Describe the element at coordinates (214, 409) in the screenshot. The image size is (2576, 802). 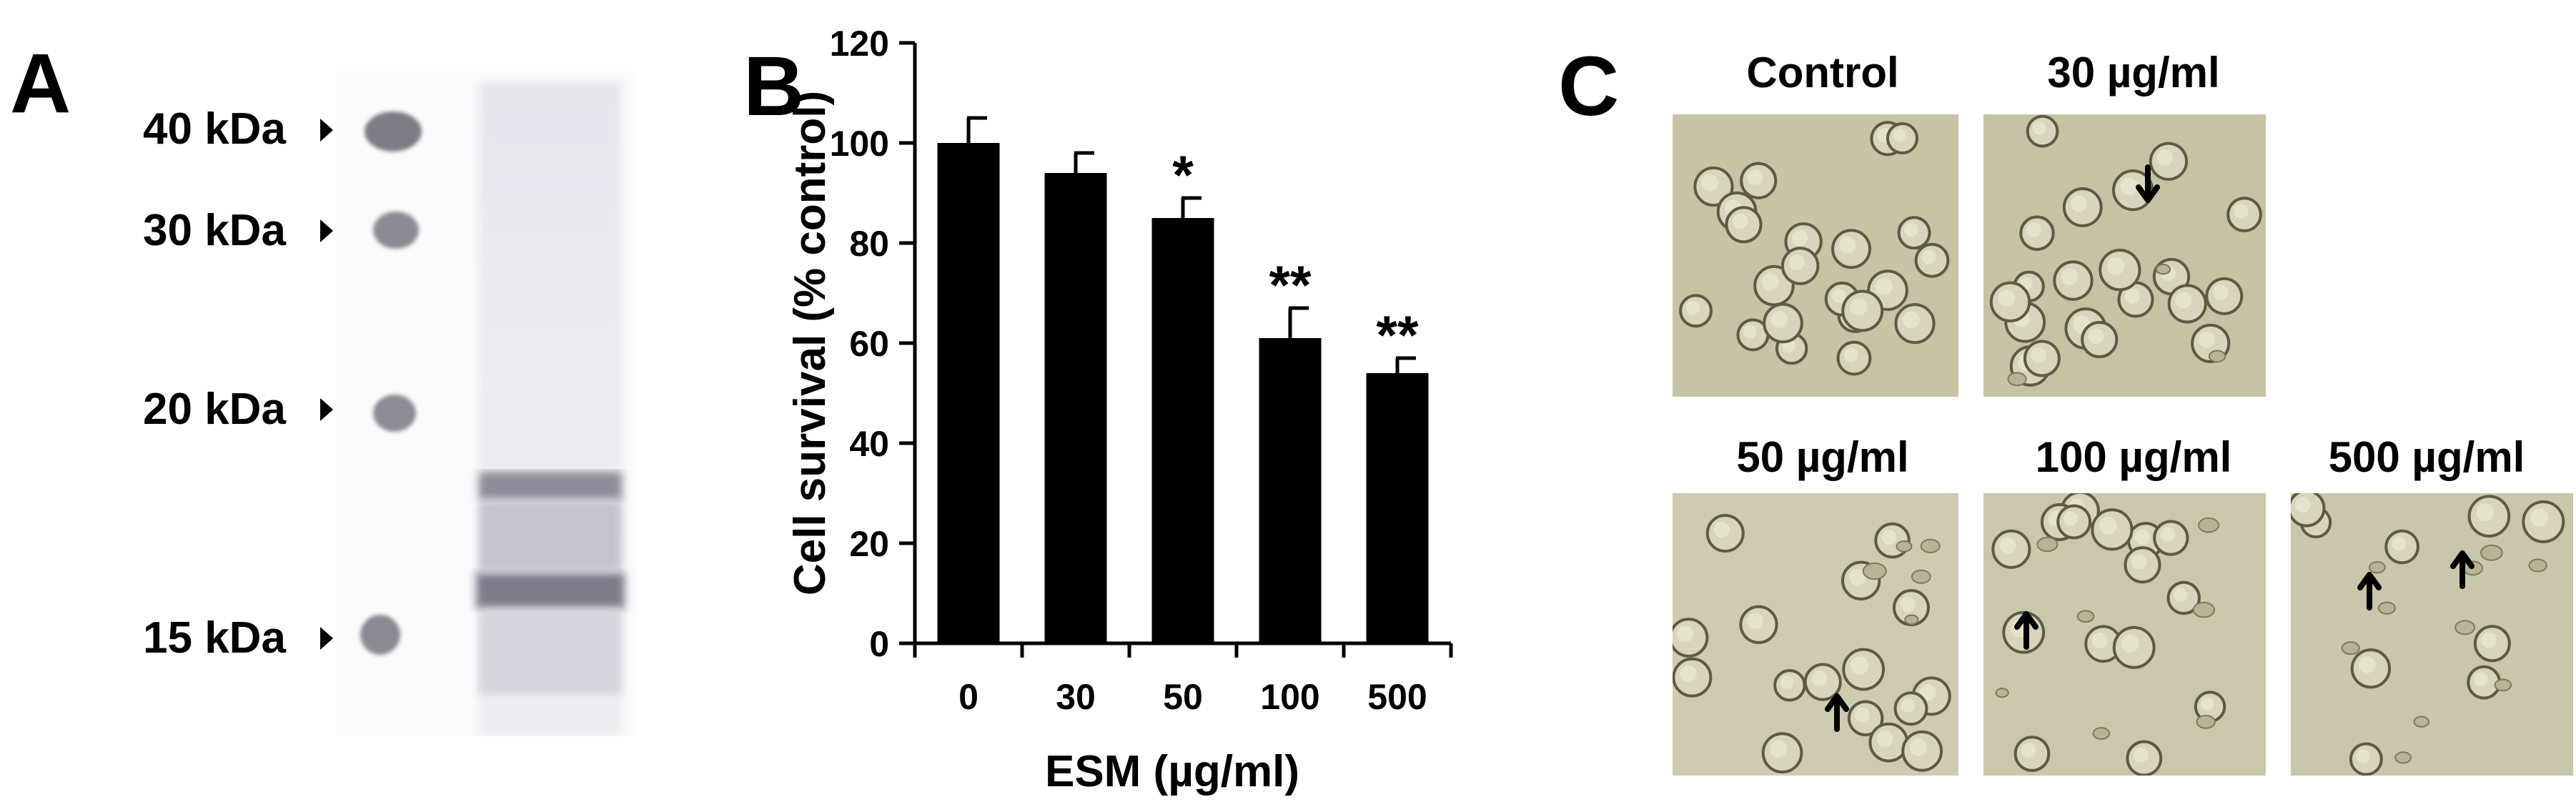
I see `marker-label-20kda: 20 kDa` at that location.